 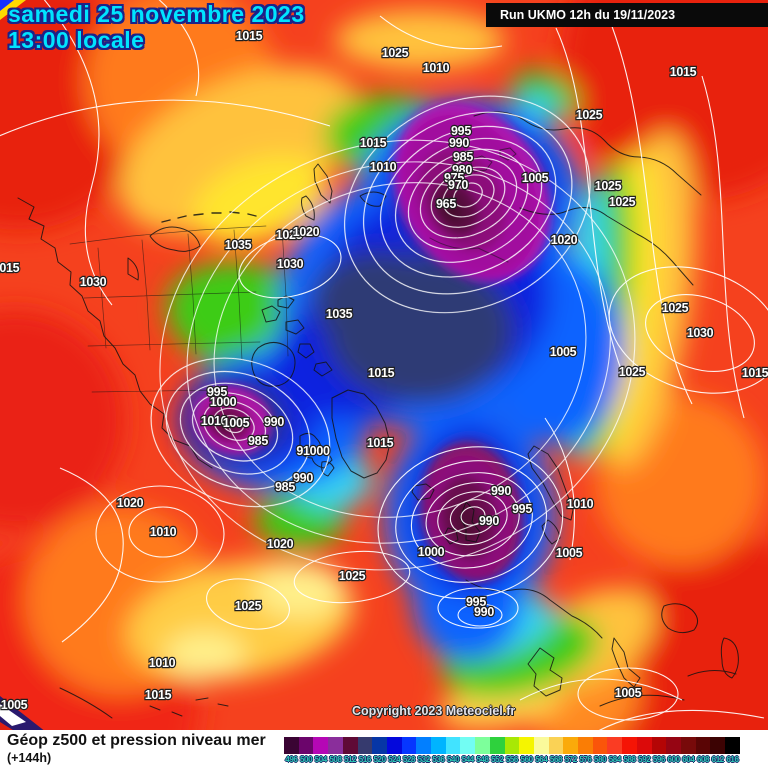 I want to click on colorbar-value: 516, so click(x=365, y=759).